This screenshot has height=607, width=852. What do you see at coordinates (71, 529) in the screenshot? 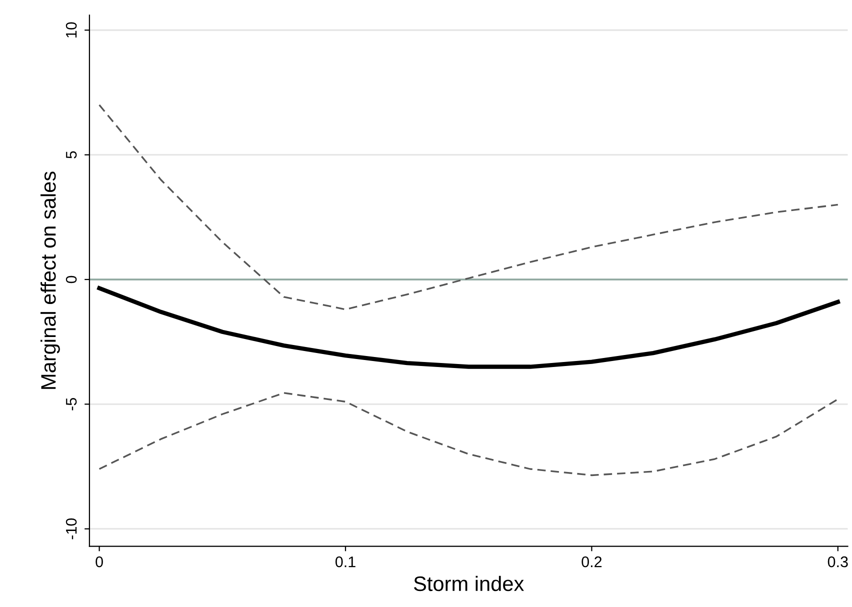
I see `y-tick-label: -10` at bounding box center [71, 529].